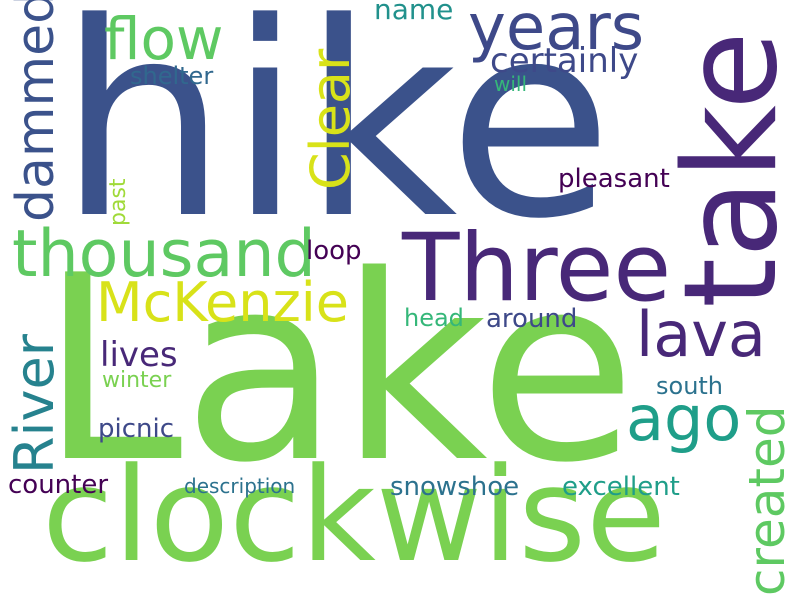 This screenshot has height=600, width=800. I want to click on word-pleasant: pleasant, so click(614, 179).